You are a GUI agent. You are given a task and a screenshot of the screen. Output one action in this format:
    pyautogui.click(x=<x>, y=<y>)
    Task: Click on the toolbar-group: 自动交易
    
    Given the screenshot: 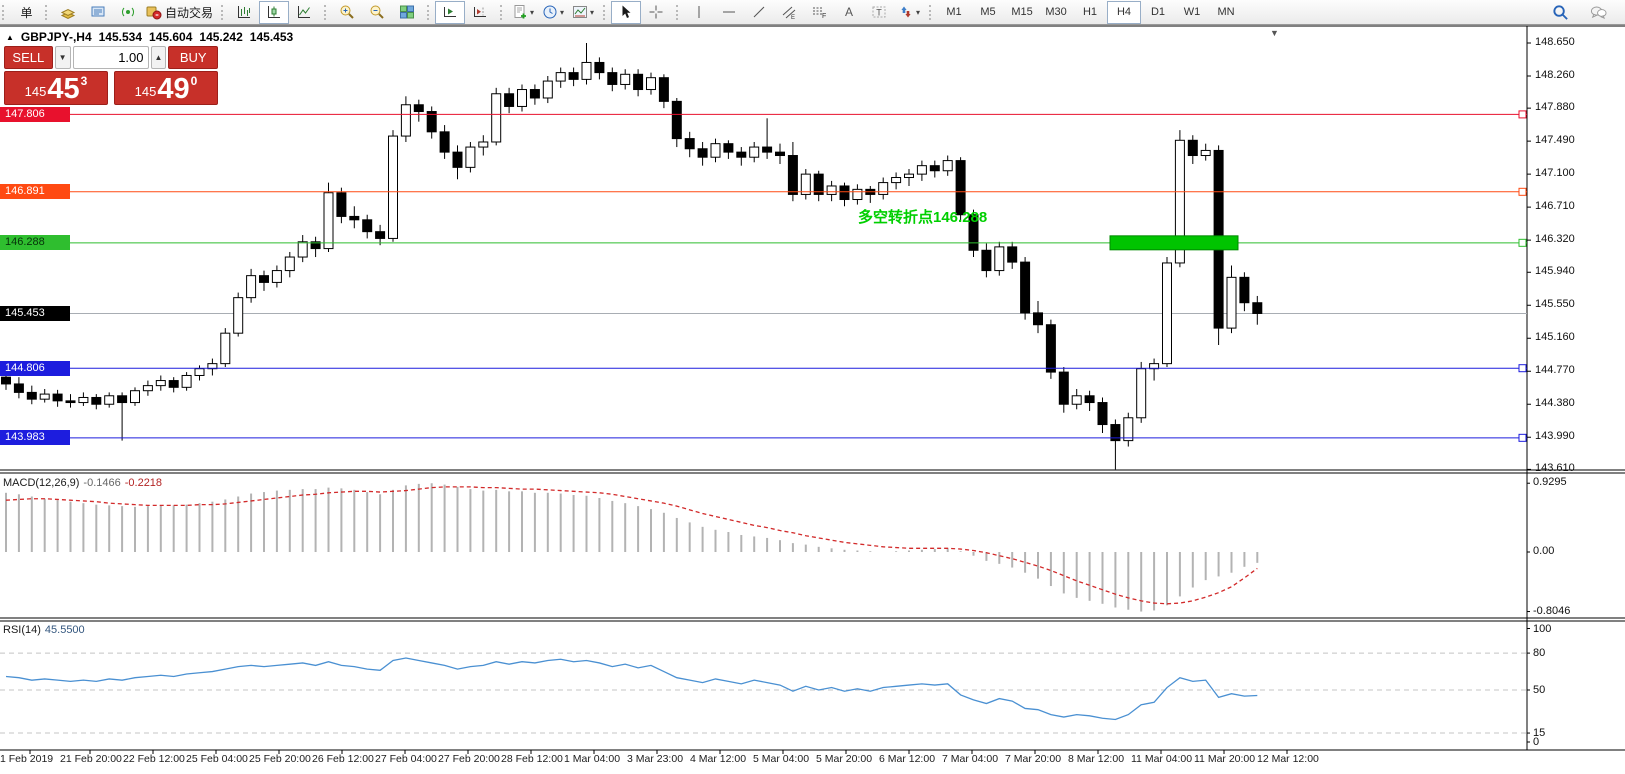 What is the action you would take?
    pyautogui.click(x=131, y=12)
    